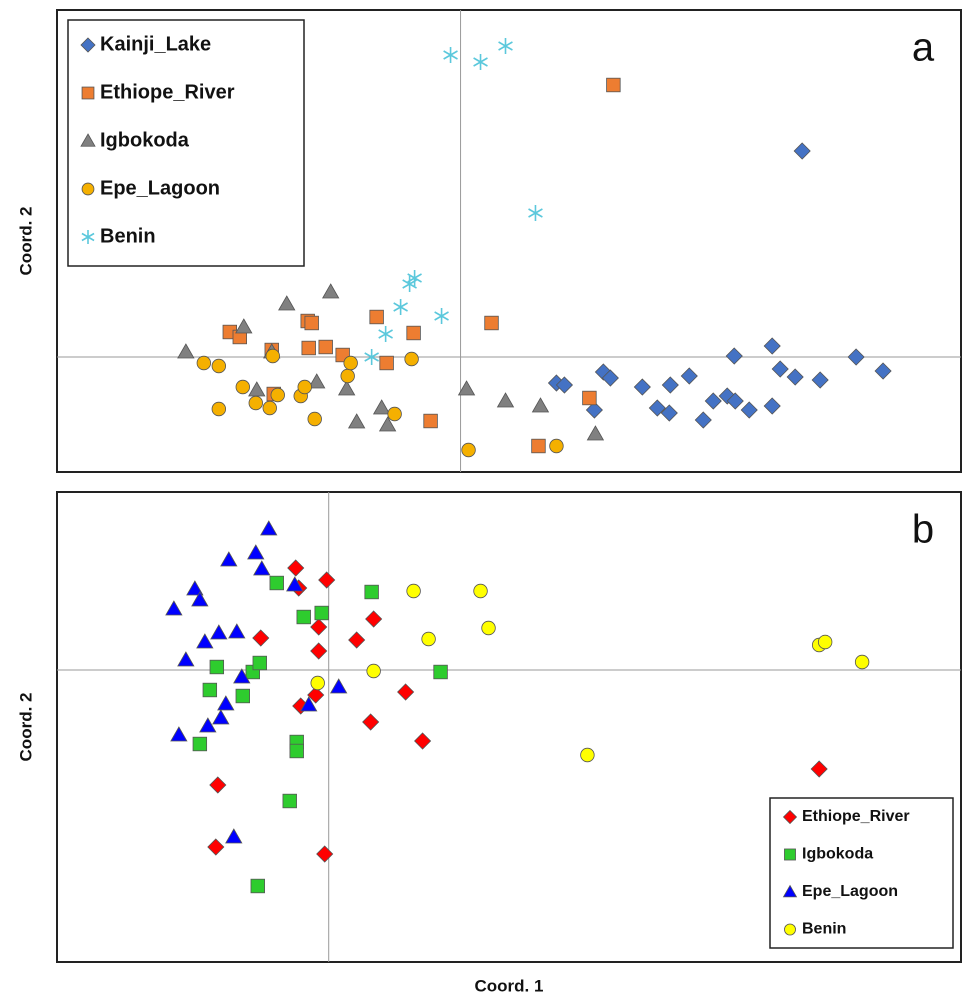 This screenshot has width=963, height=1002. I want to click on panel-label: b, so click(923, 530).